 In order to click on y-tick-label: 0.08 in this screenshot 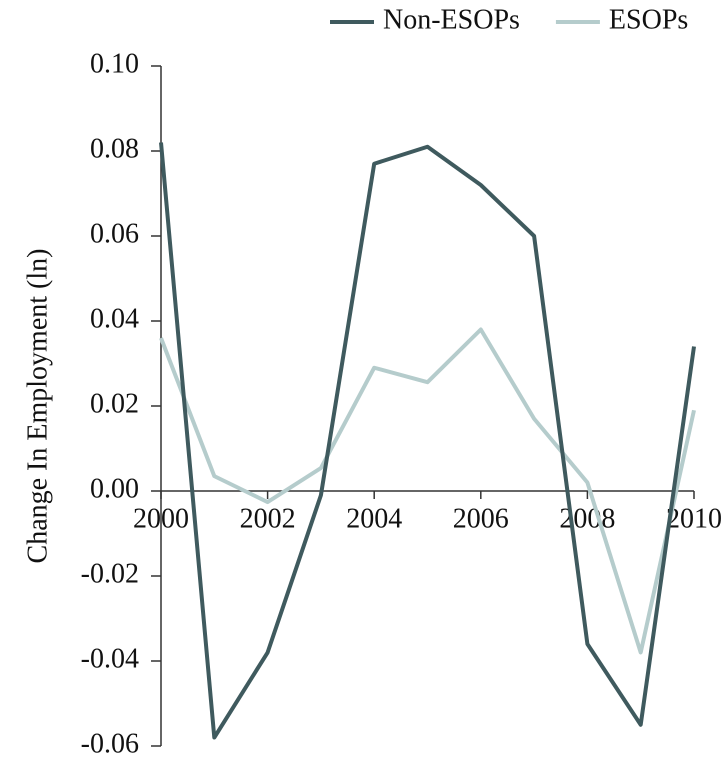, I will do `click(114, 148)`.